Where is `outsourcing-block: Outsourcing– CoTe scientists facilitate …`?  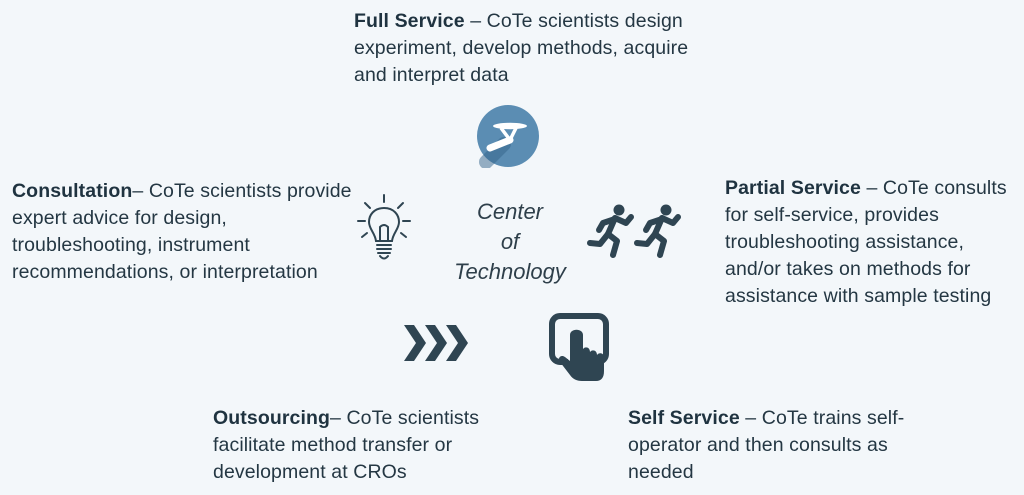
outsourcing-block: Outsourcing– CoTe scientists facilitate … is located at coordinates (373, 445).